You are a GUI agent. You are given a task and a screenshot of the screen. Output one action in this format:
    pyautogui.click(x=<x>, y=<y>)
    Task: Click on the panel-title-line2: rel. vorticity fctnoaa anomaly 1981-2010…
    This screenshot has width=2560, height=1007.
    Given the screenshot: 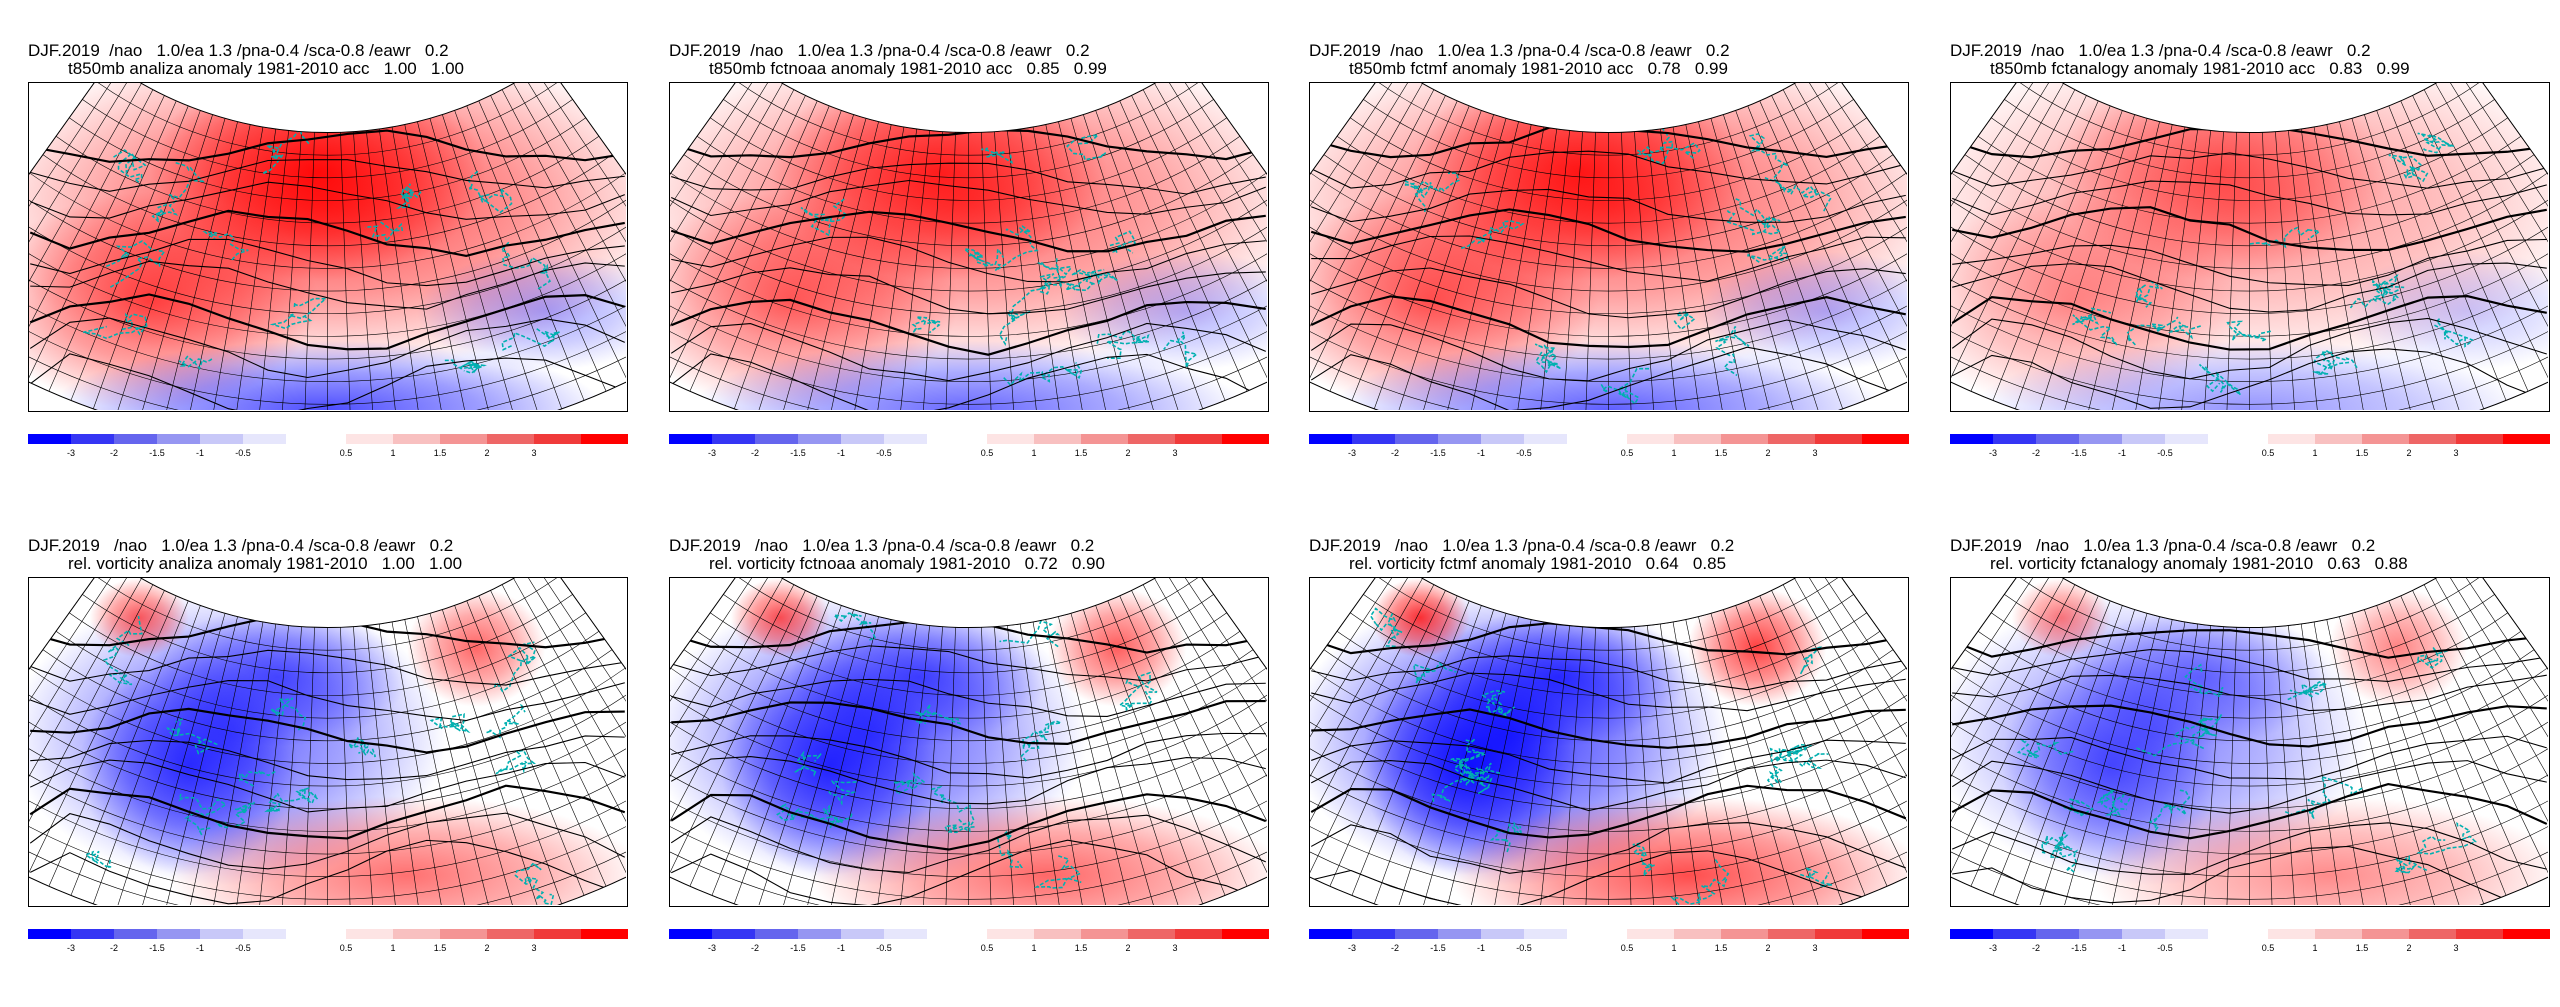 What is the action you would take?
    pyautogui.click(x=907, y=563)
    